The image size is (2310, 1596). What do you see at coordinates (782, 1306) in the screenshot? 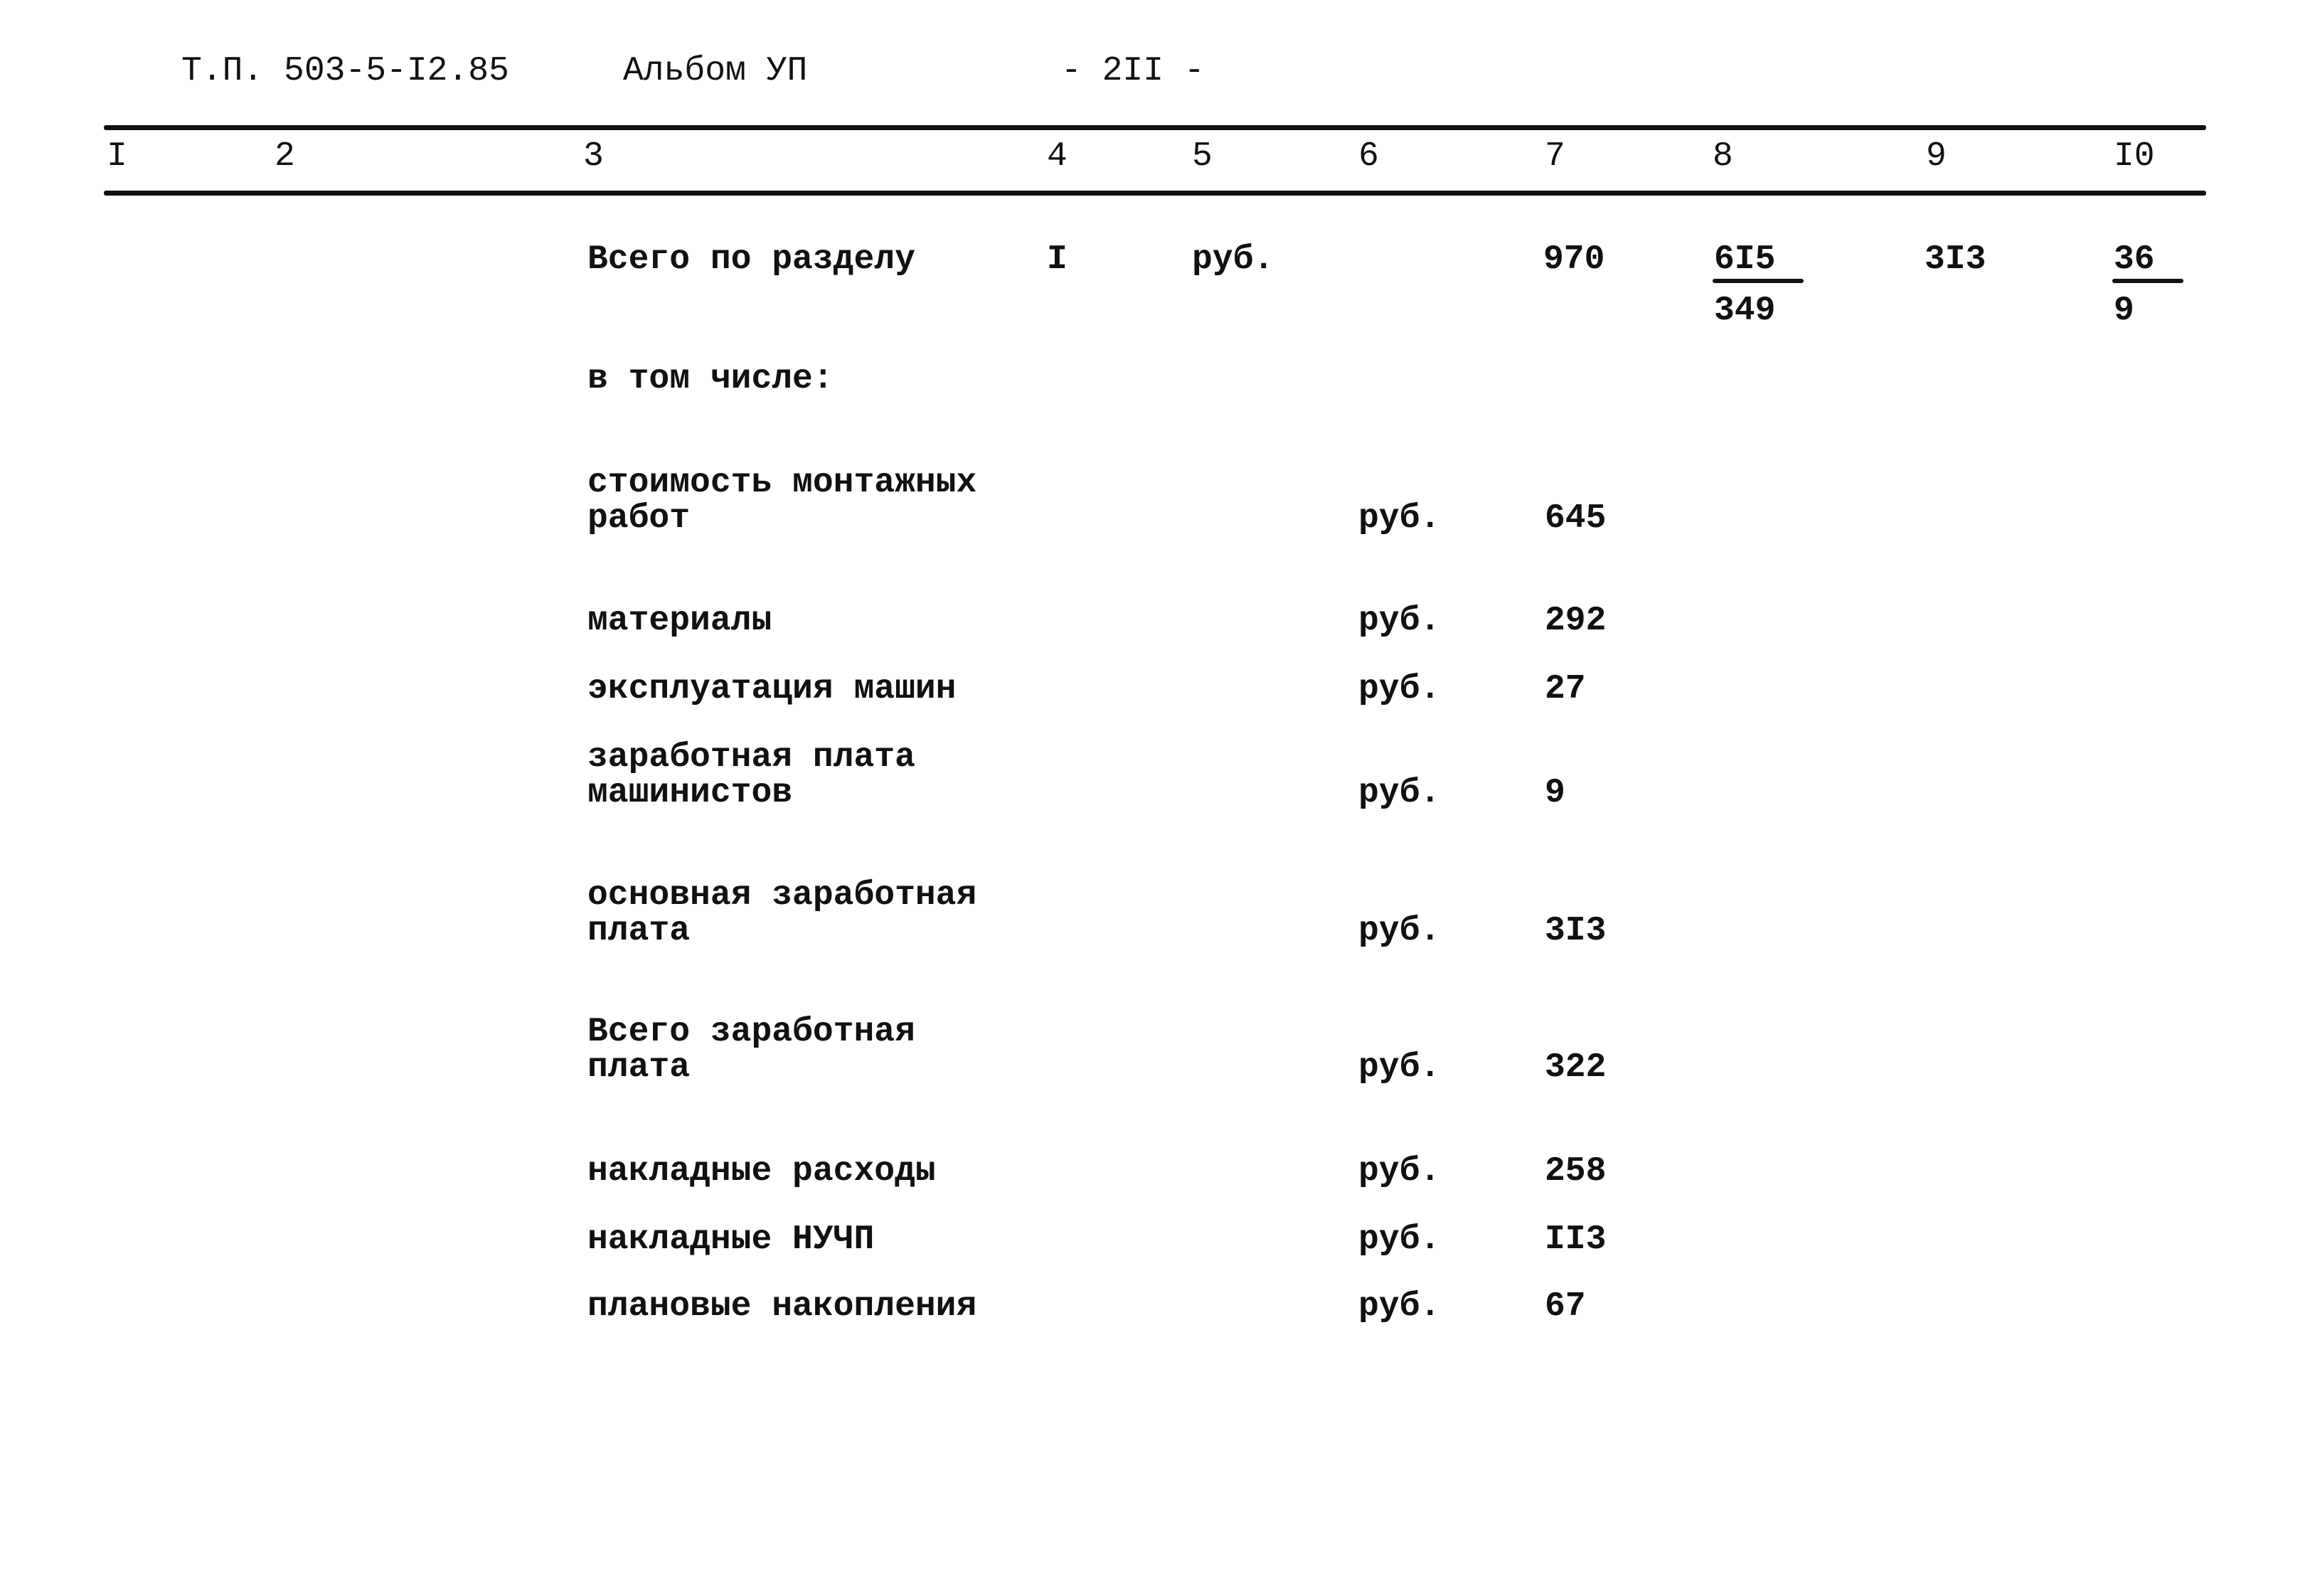
I see `item-label: плановые накопления` at bounding box center [782, 1306].